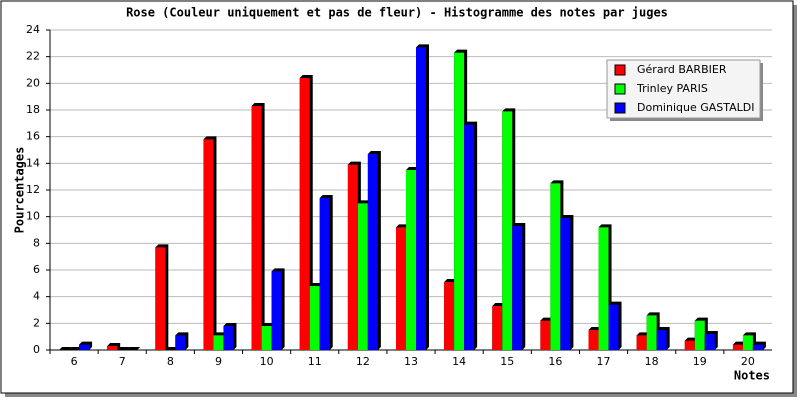 Image resolution: width=800 pixels, height=404 pixels. What do you see at coordinates (267, 361) in the screenshot?
I see `x-tick-label: 10` at bounding box center [267, 361].